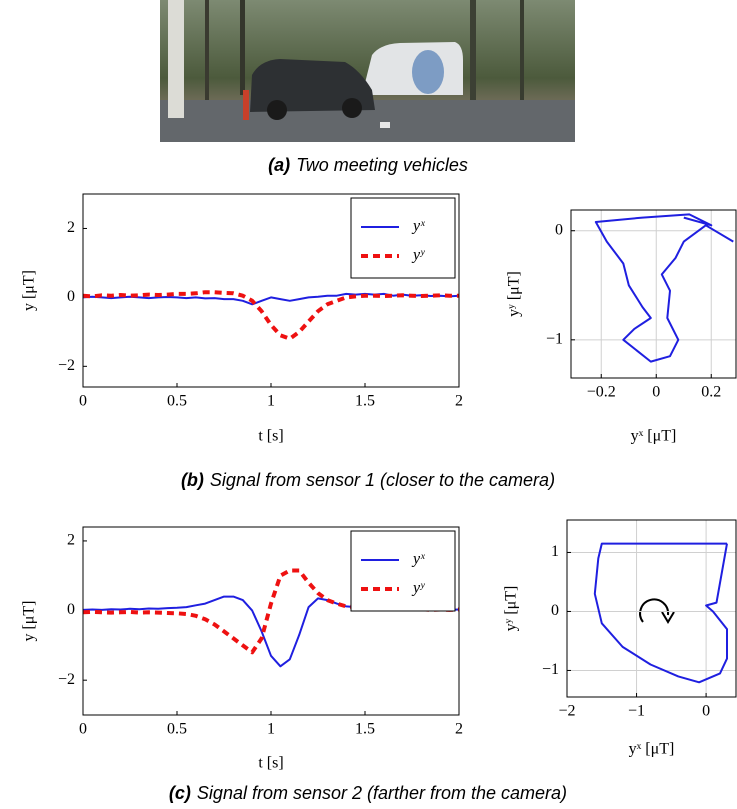 The width and height of the screenshot is (737, 809). What do you see at coordinates (657, 611) in the screenshot?
I see `rotation-arrow` at bounding box center [657, 611].